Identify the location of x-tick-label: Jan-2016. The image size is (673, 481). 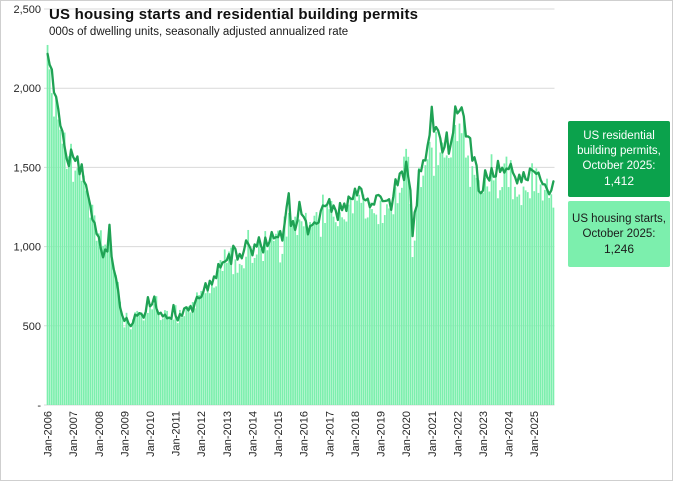
(305, 434).